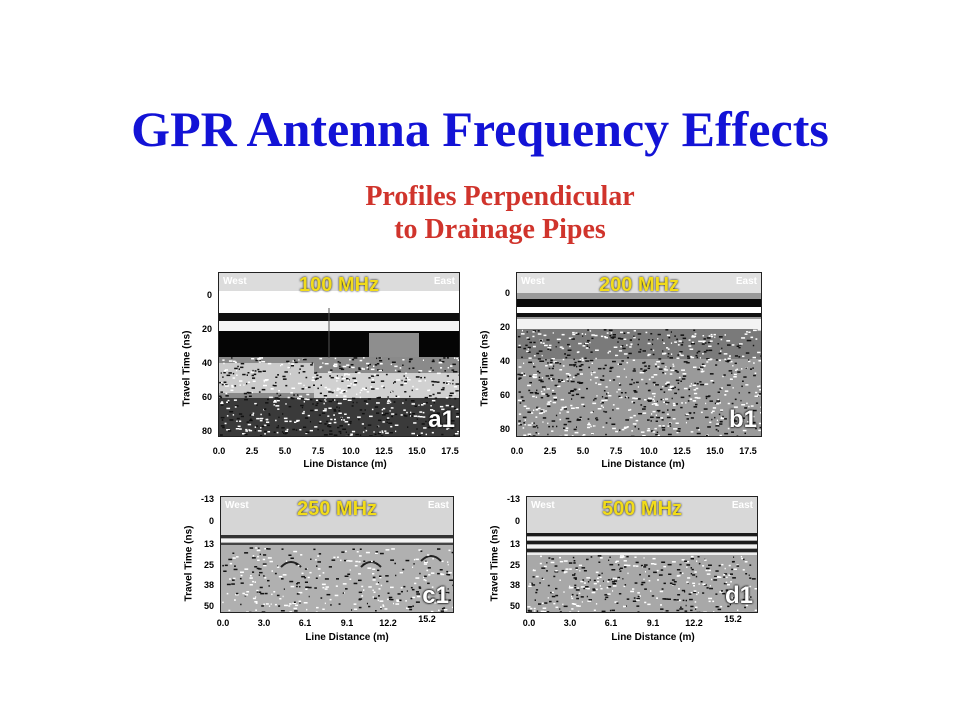 The height and width of the screenshot is (720, 960). I want to click on x-tick: 5.0, so click(285, 451).